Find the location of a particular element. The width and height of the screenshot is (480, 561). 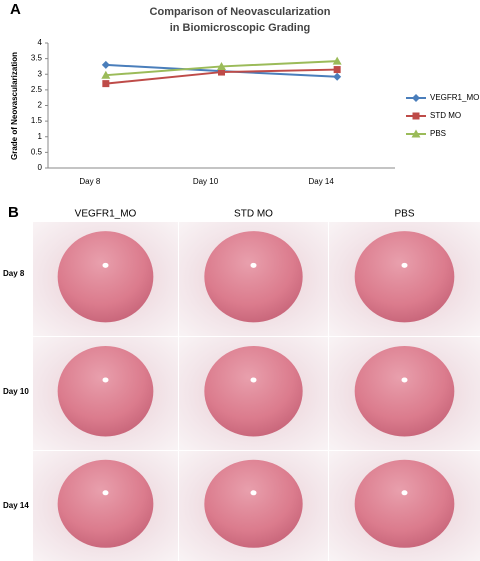

panel-label: A is located at coordinates (15, 9).